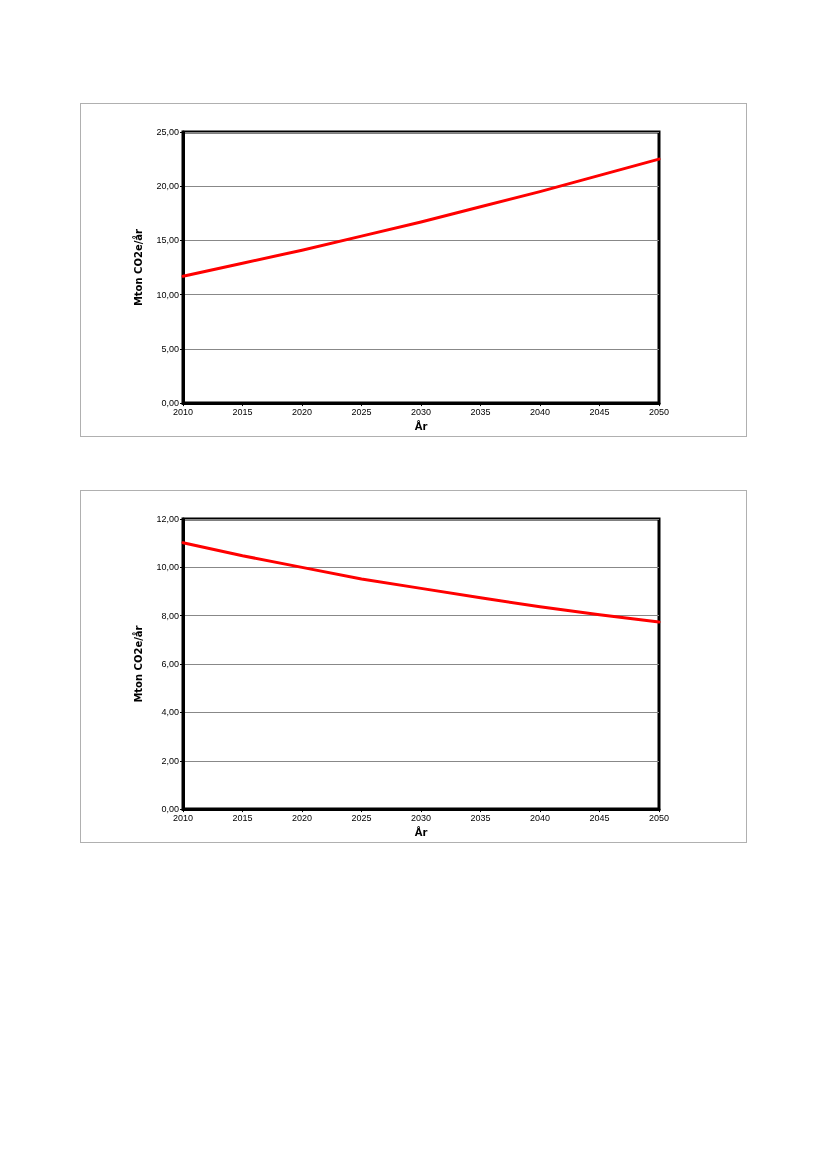  What do you see at coordinates (170, 664) in the screenshot?
I see `y-tick-label: 6,00` at bounding box center [170, 664].